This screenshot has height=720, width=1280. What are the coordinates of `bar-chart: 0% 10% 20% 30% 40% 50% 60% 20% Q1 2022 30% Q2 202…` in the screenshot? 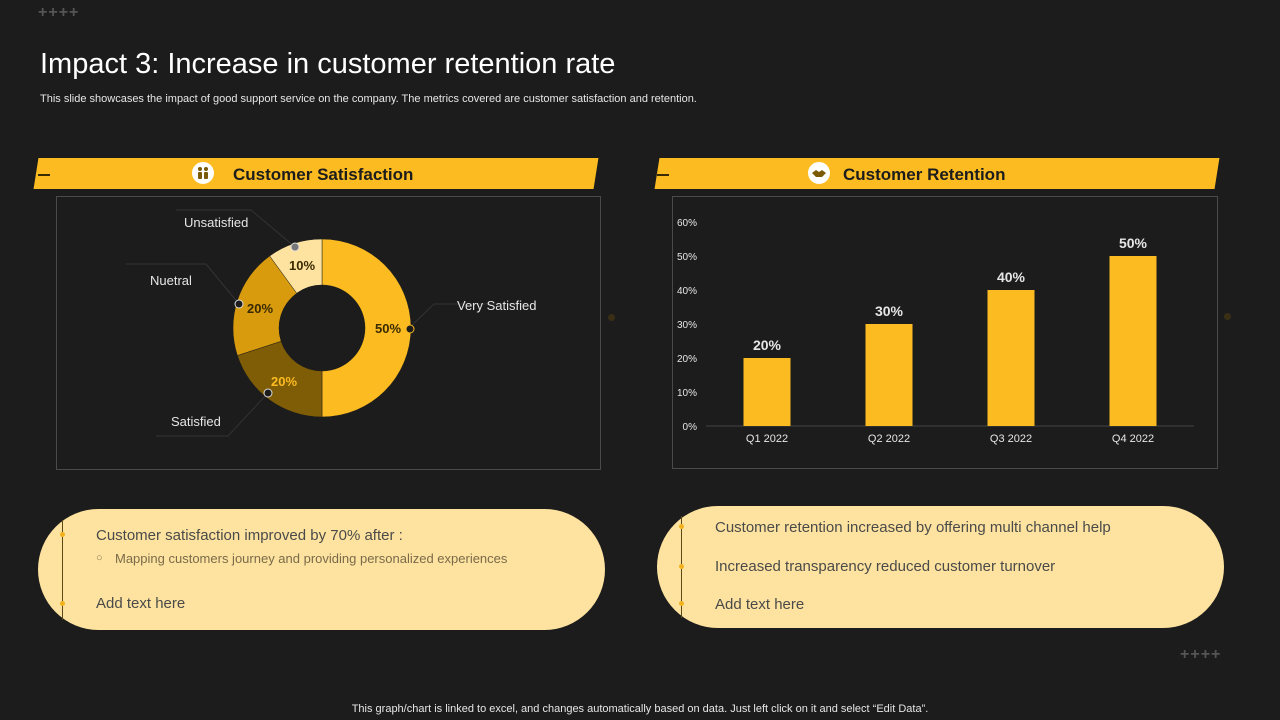 It's located at (935, 331).